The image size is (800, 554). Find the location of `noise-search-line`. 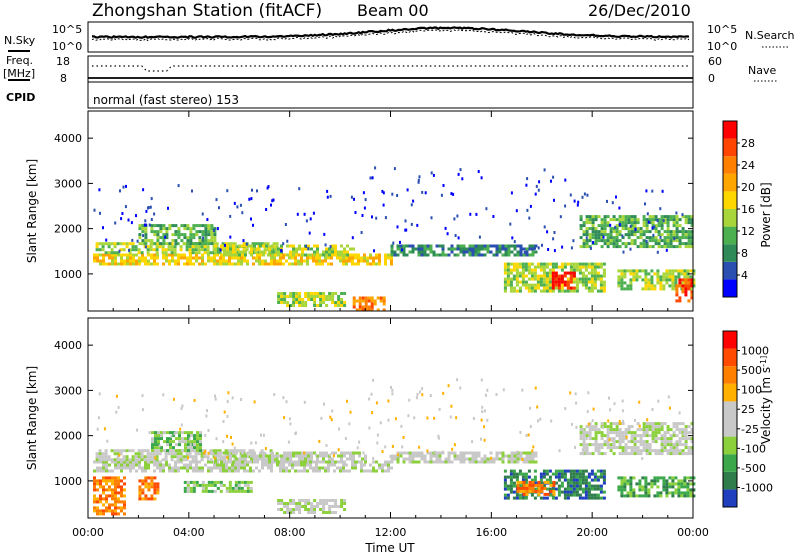

noise-search-line is located at coordinates (390, 35).